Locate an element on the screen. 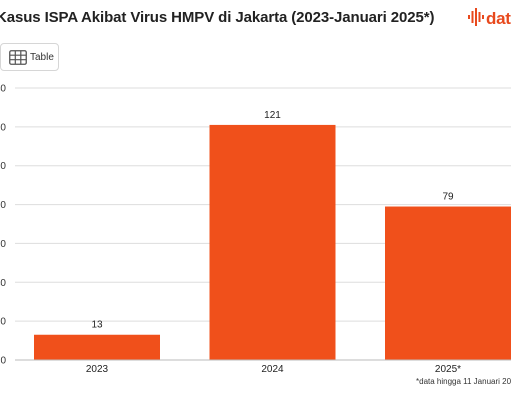 The width and height of the screenshot is (511, 400). y-tick-label: 80 is located at coordinates (3, 205).